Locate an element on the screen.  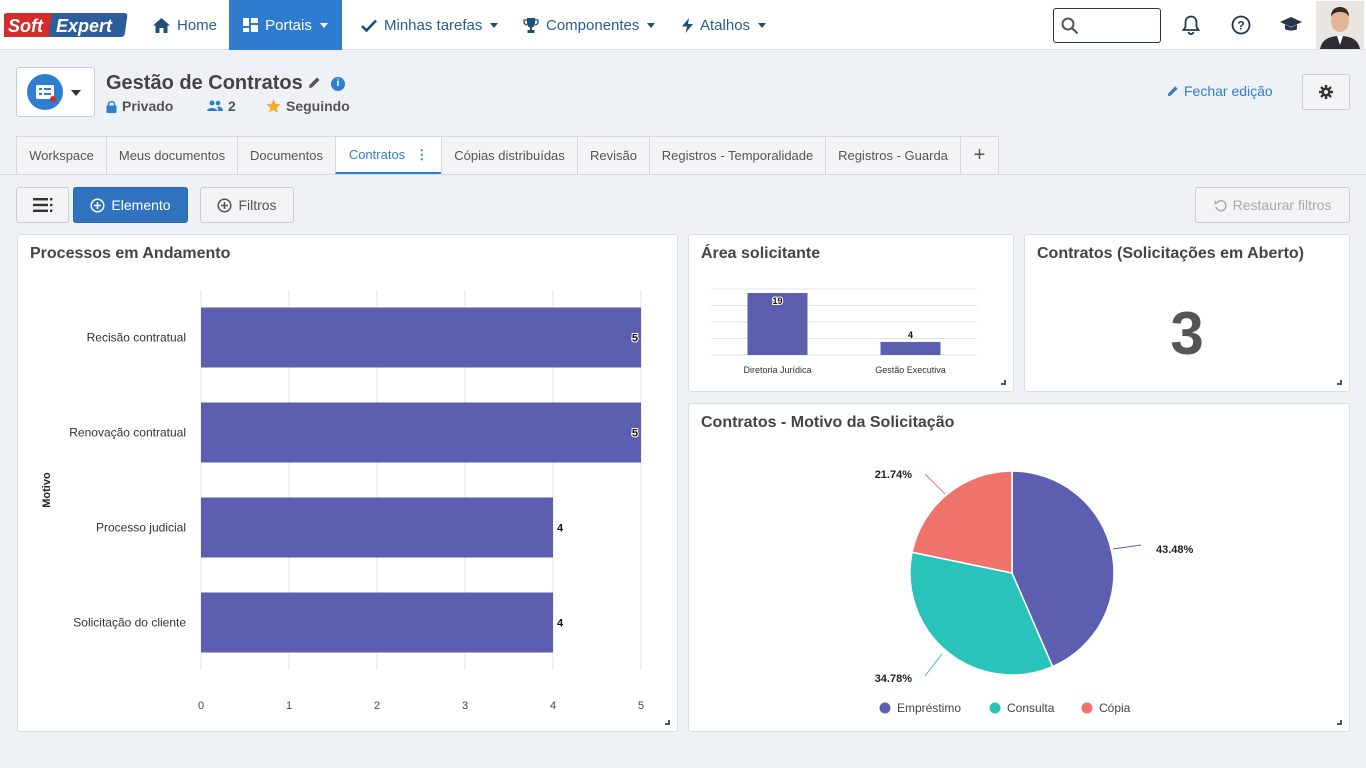
widget-title: Área solicitante is located at coordinates (761, 253).